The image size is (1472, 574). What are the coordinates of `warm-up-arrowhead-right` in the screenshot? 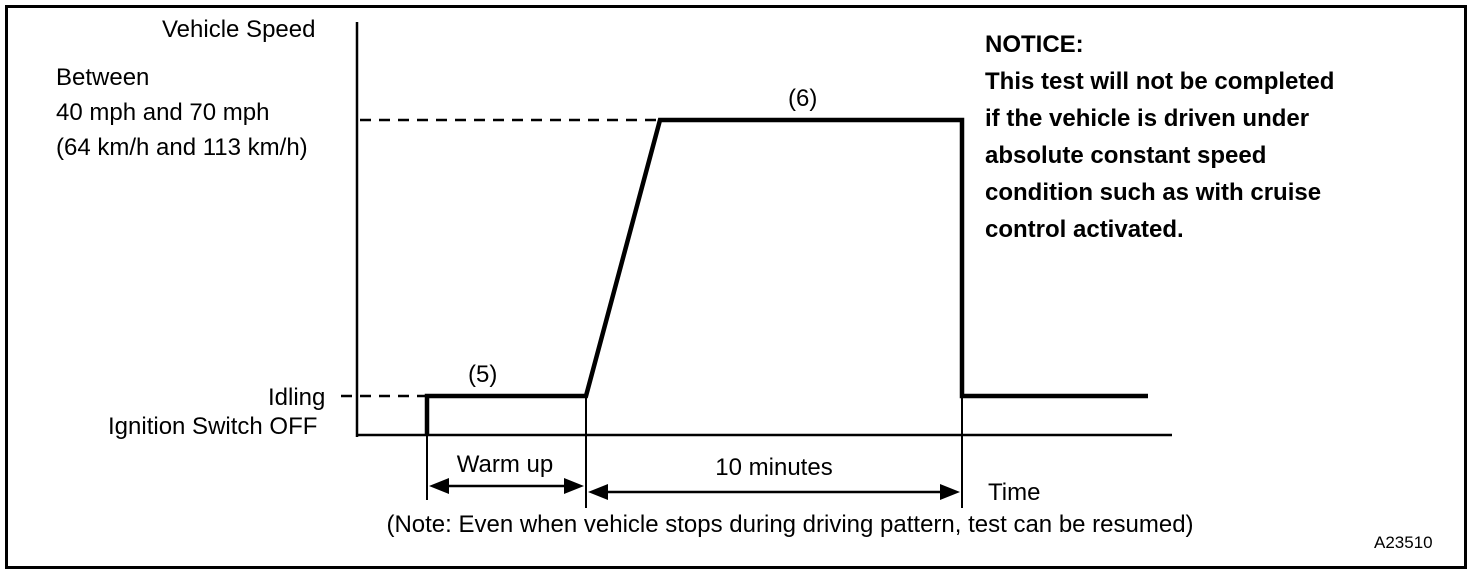 It's located at (574, 486).